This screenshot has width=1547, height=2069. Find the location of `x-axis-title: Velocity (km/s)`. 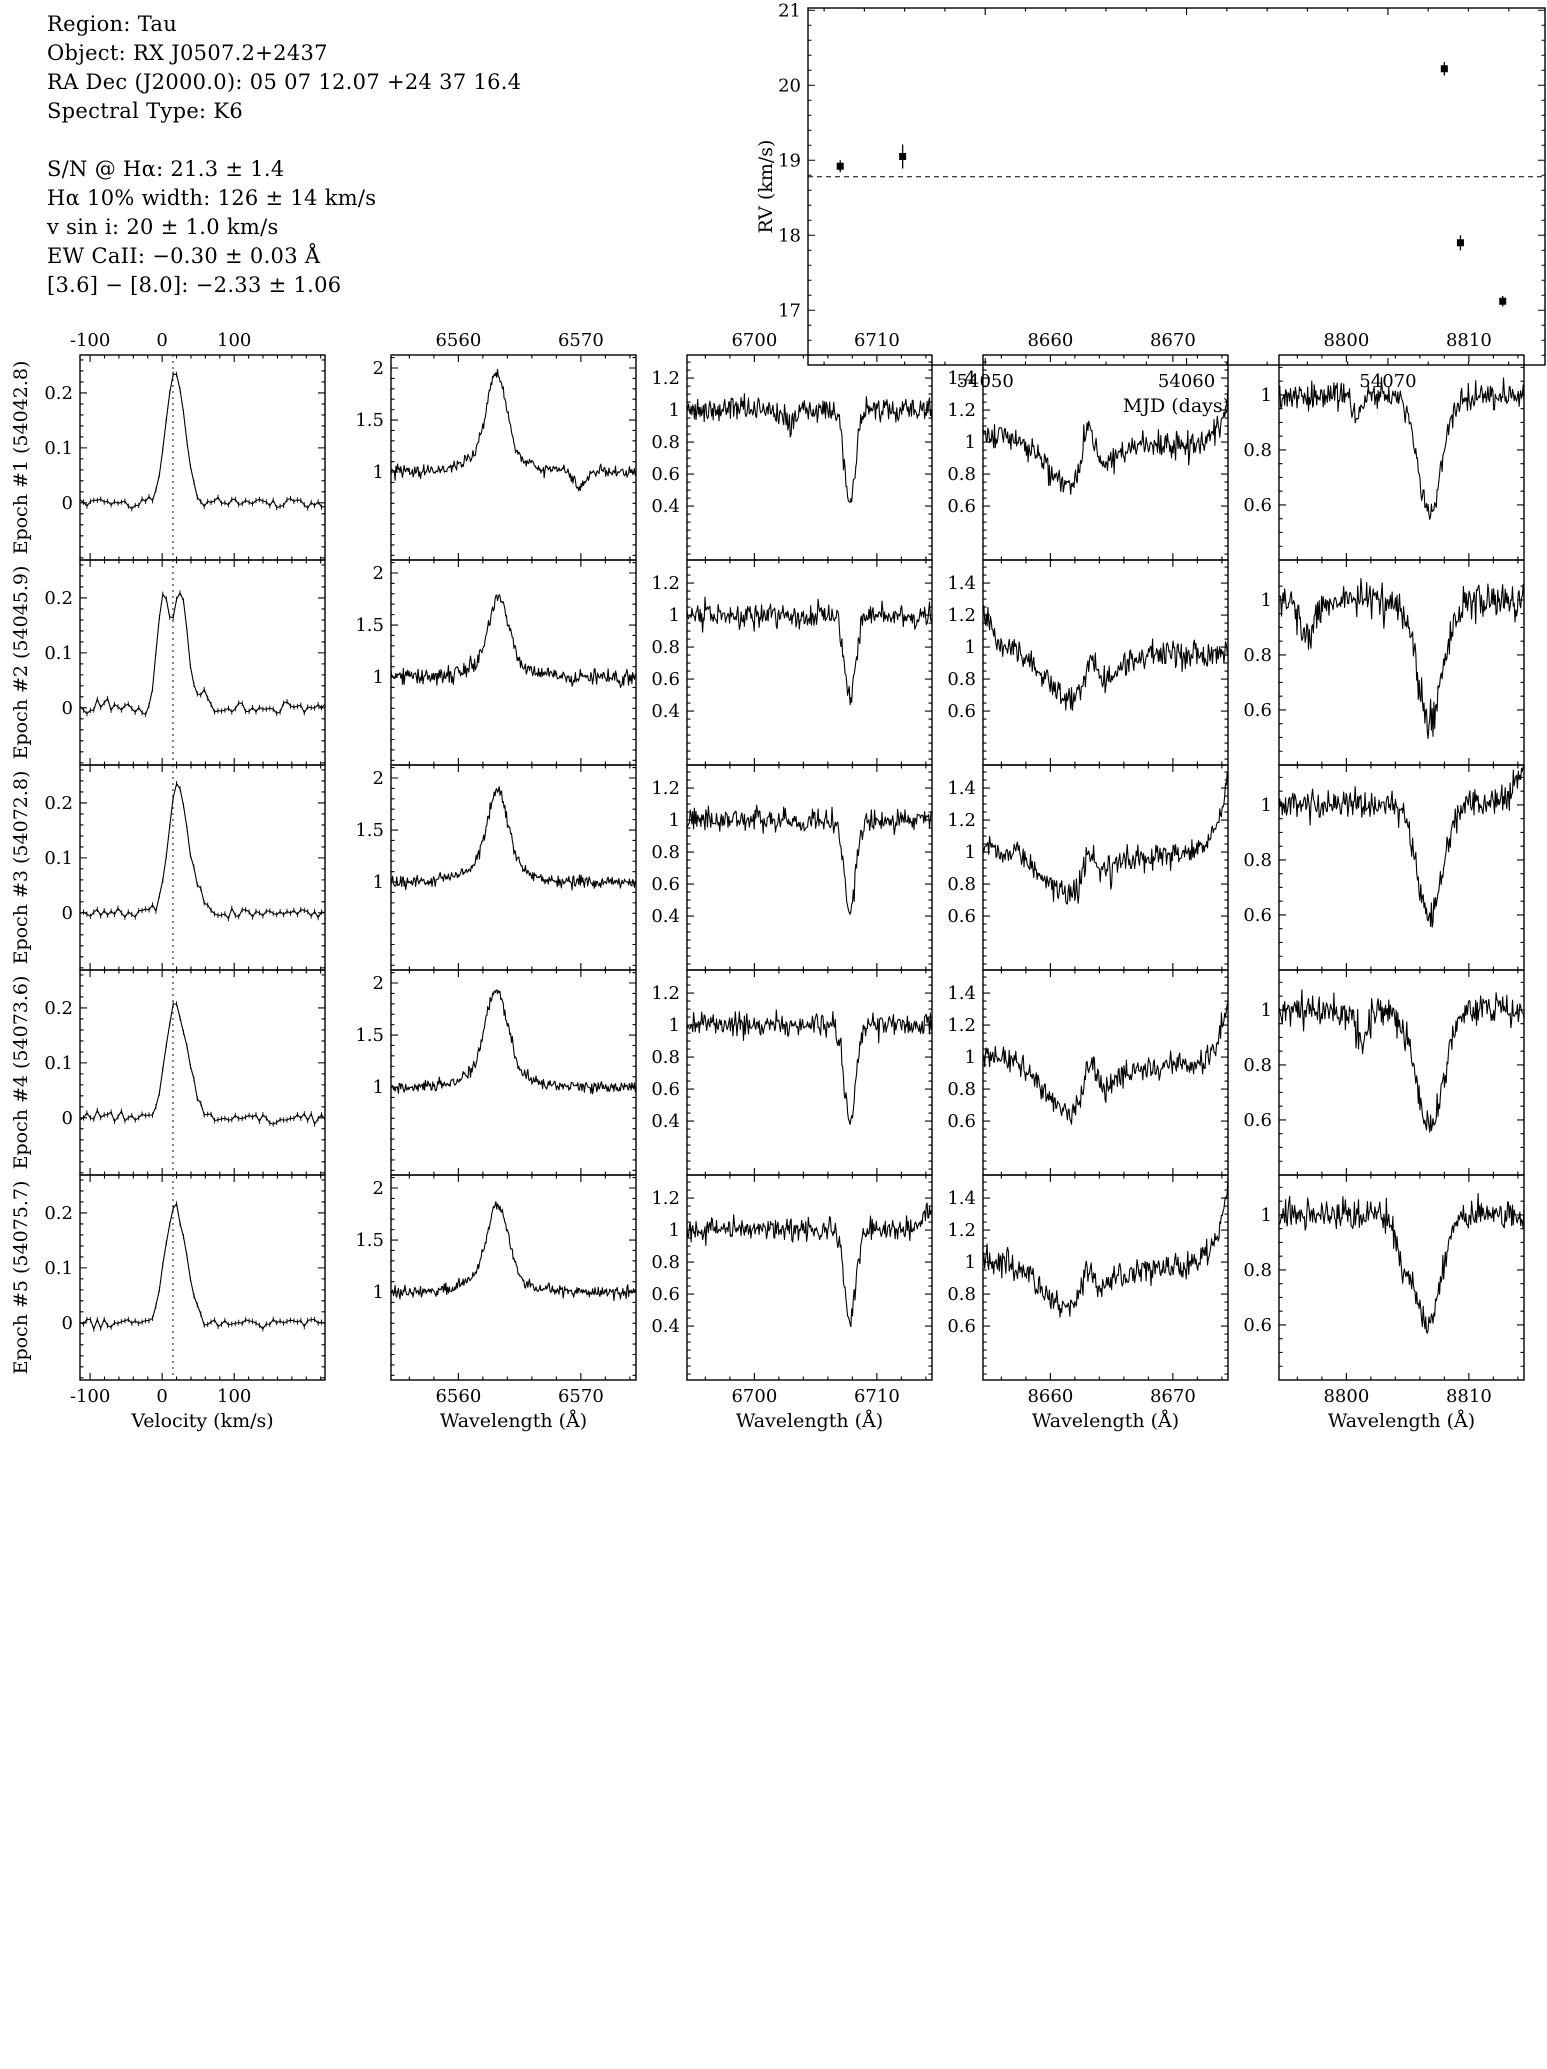

x-axis-title: Velocity (km/s) is located at coordinates (201, 1421).